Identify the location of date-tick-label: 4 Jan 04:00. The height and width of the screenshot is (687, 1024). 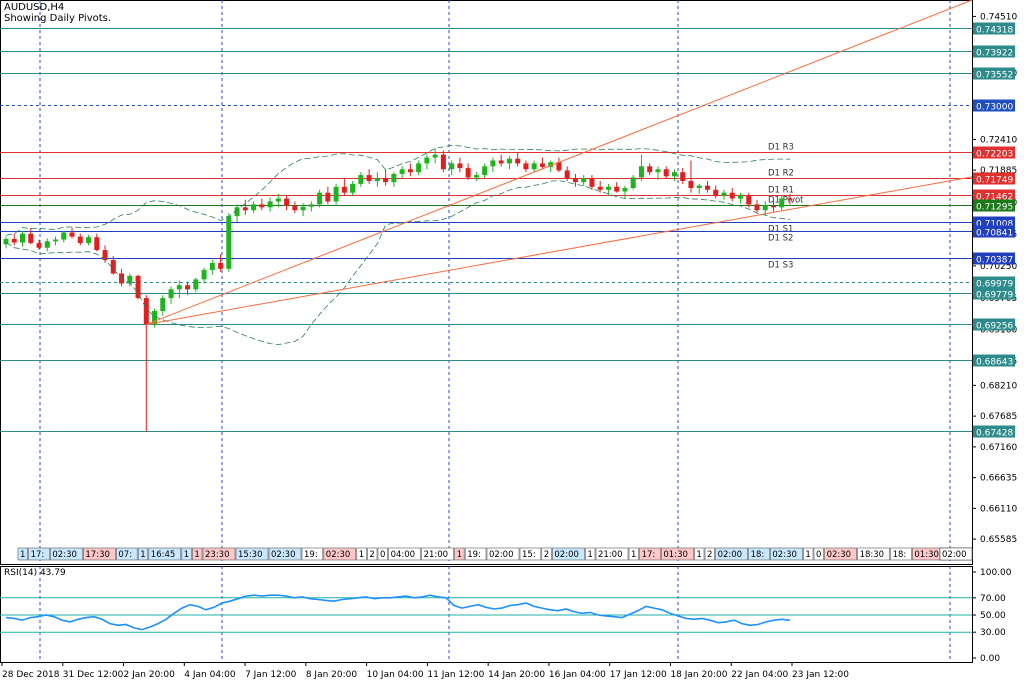
(210, 675).